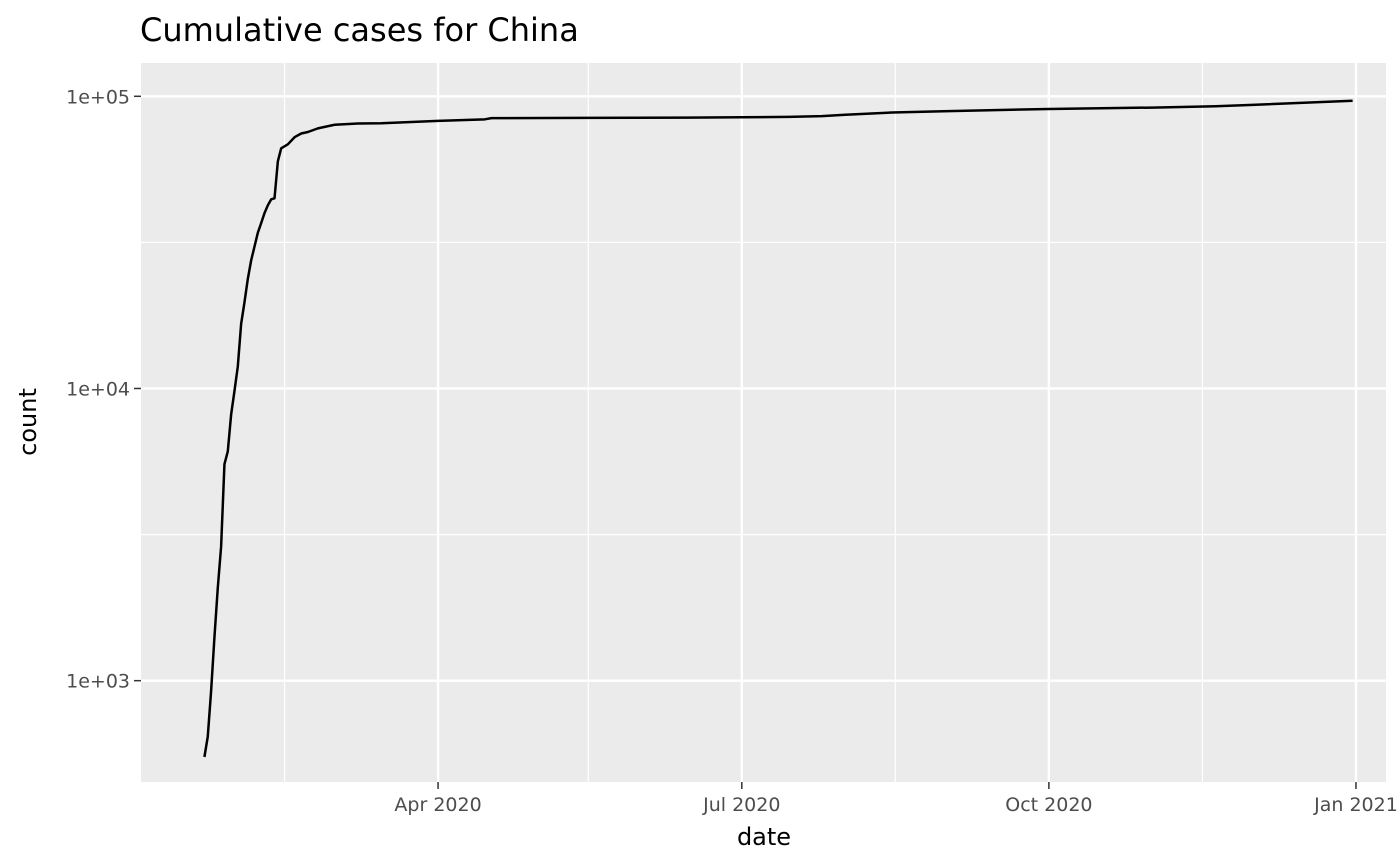 The height and width of the screenshot is (866, 1400). What do you see at coordinates (98, 682) in the screenshot?
I see `y-tick-label-0: 1e+03` at bounding box center [98, 682].